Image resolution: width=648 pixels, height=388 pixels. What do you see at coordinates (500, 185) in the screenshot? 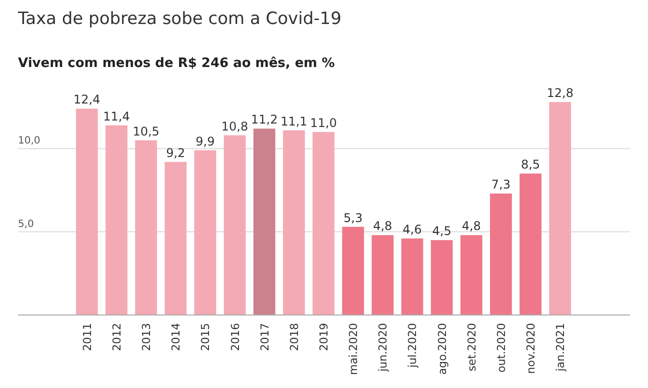
I see `data-label: 7,3` at bounding box center [500, 185].